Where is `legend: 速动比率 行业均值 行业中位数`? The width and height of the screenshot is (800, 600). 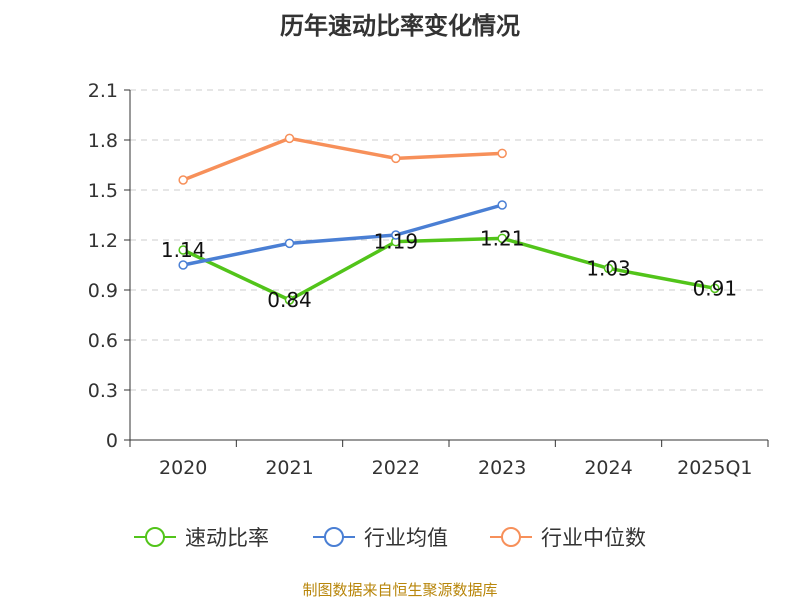 legend: 速动比率 行业均值 行业中位数 is located at coordinates (390, 538).